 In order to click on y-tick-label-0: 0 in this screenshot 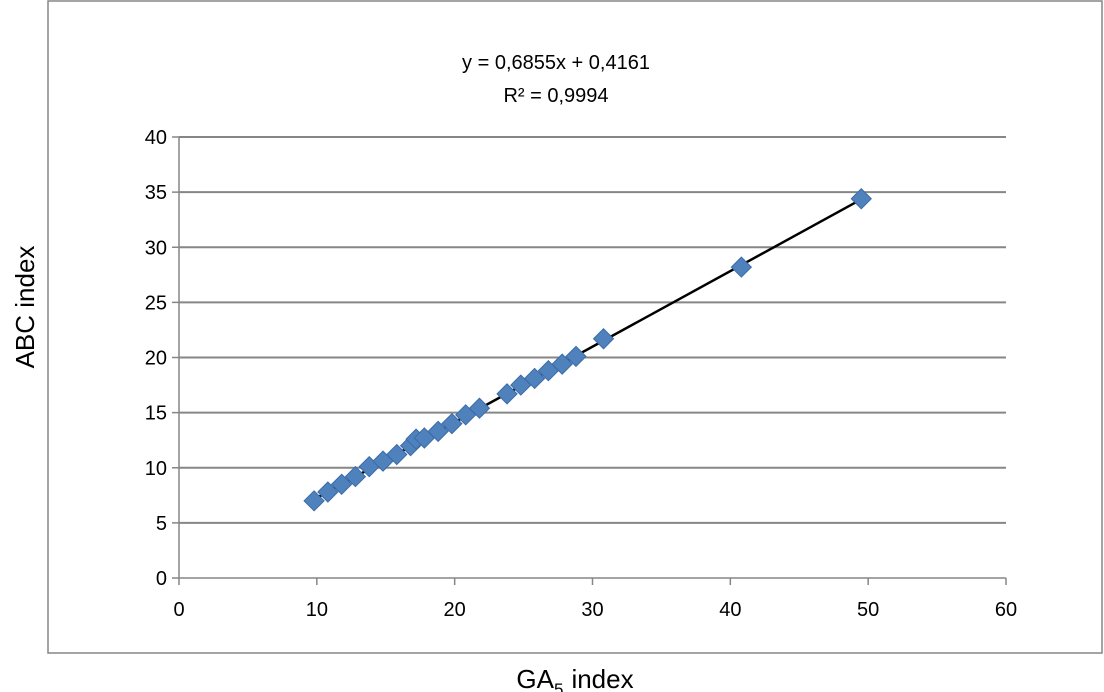, I will do `click(161, 579)`.